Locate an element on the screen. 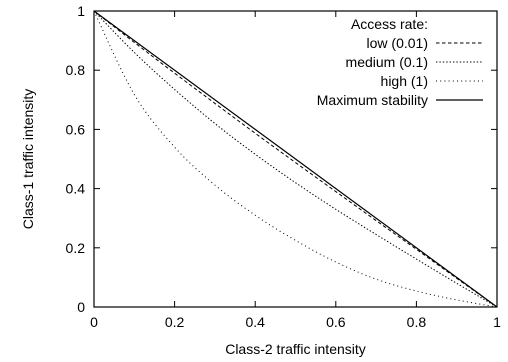 This screenshot has height=362, width=508. x-tick-label: 0 is located at coordinates (94, 322).